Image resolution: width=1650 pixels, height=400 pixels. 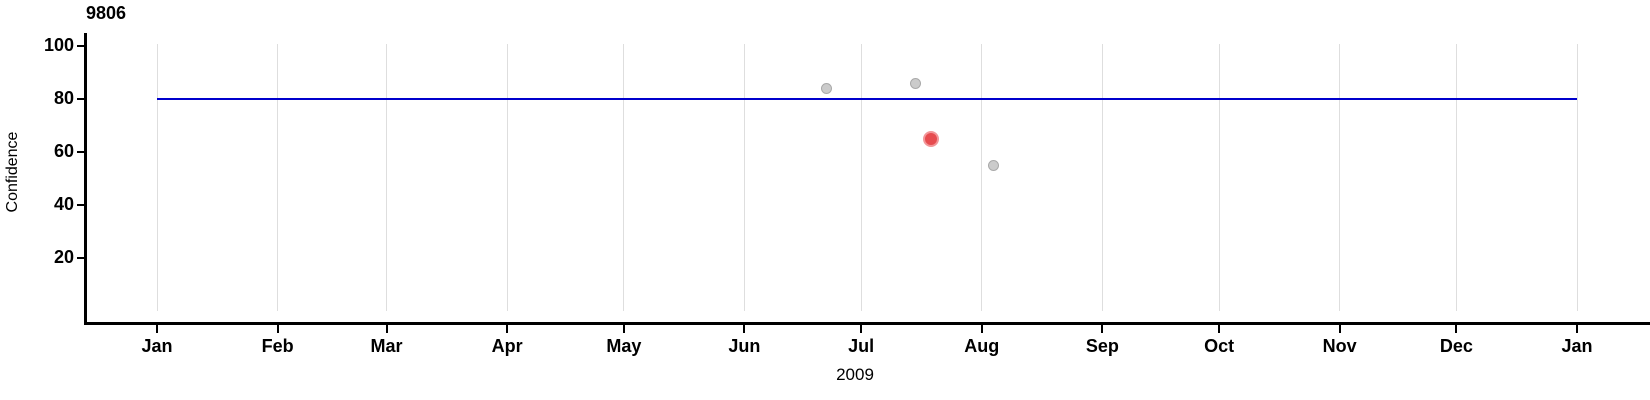 What do you see at coordinates (624, 346) in the screenshot?
I see `x-axis-tick-label: May` at bounding box center [624, 346].